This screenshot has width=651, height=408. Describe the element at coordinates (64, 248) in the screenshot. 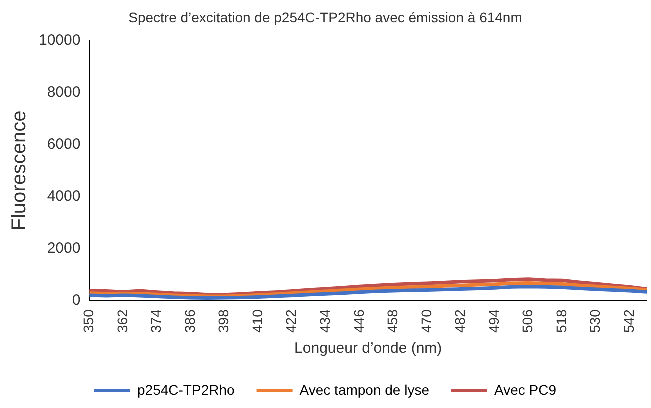

I see `y-tick-label: 2000` at that location.